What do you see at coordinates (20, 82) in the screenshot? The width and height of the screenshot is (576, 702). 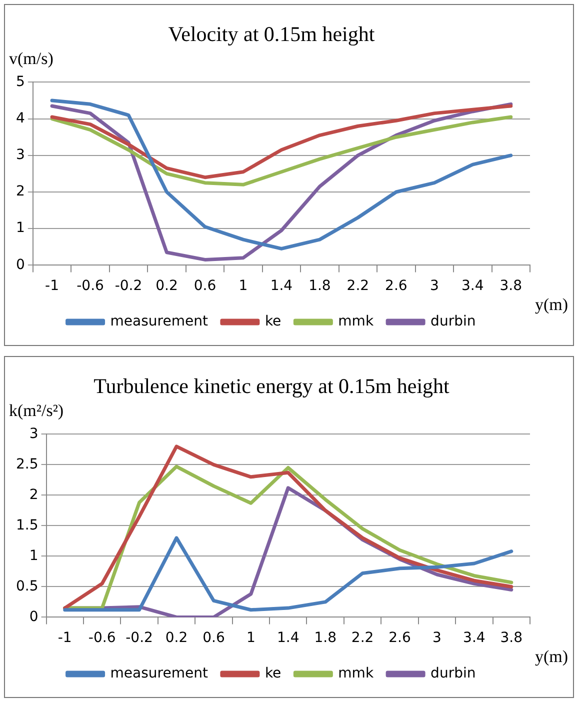 I see `y-tick-label: 5` at bounding box center [20, 82].